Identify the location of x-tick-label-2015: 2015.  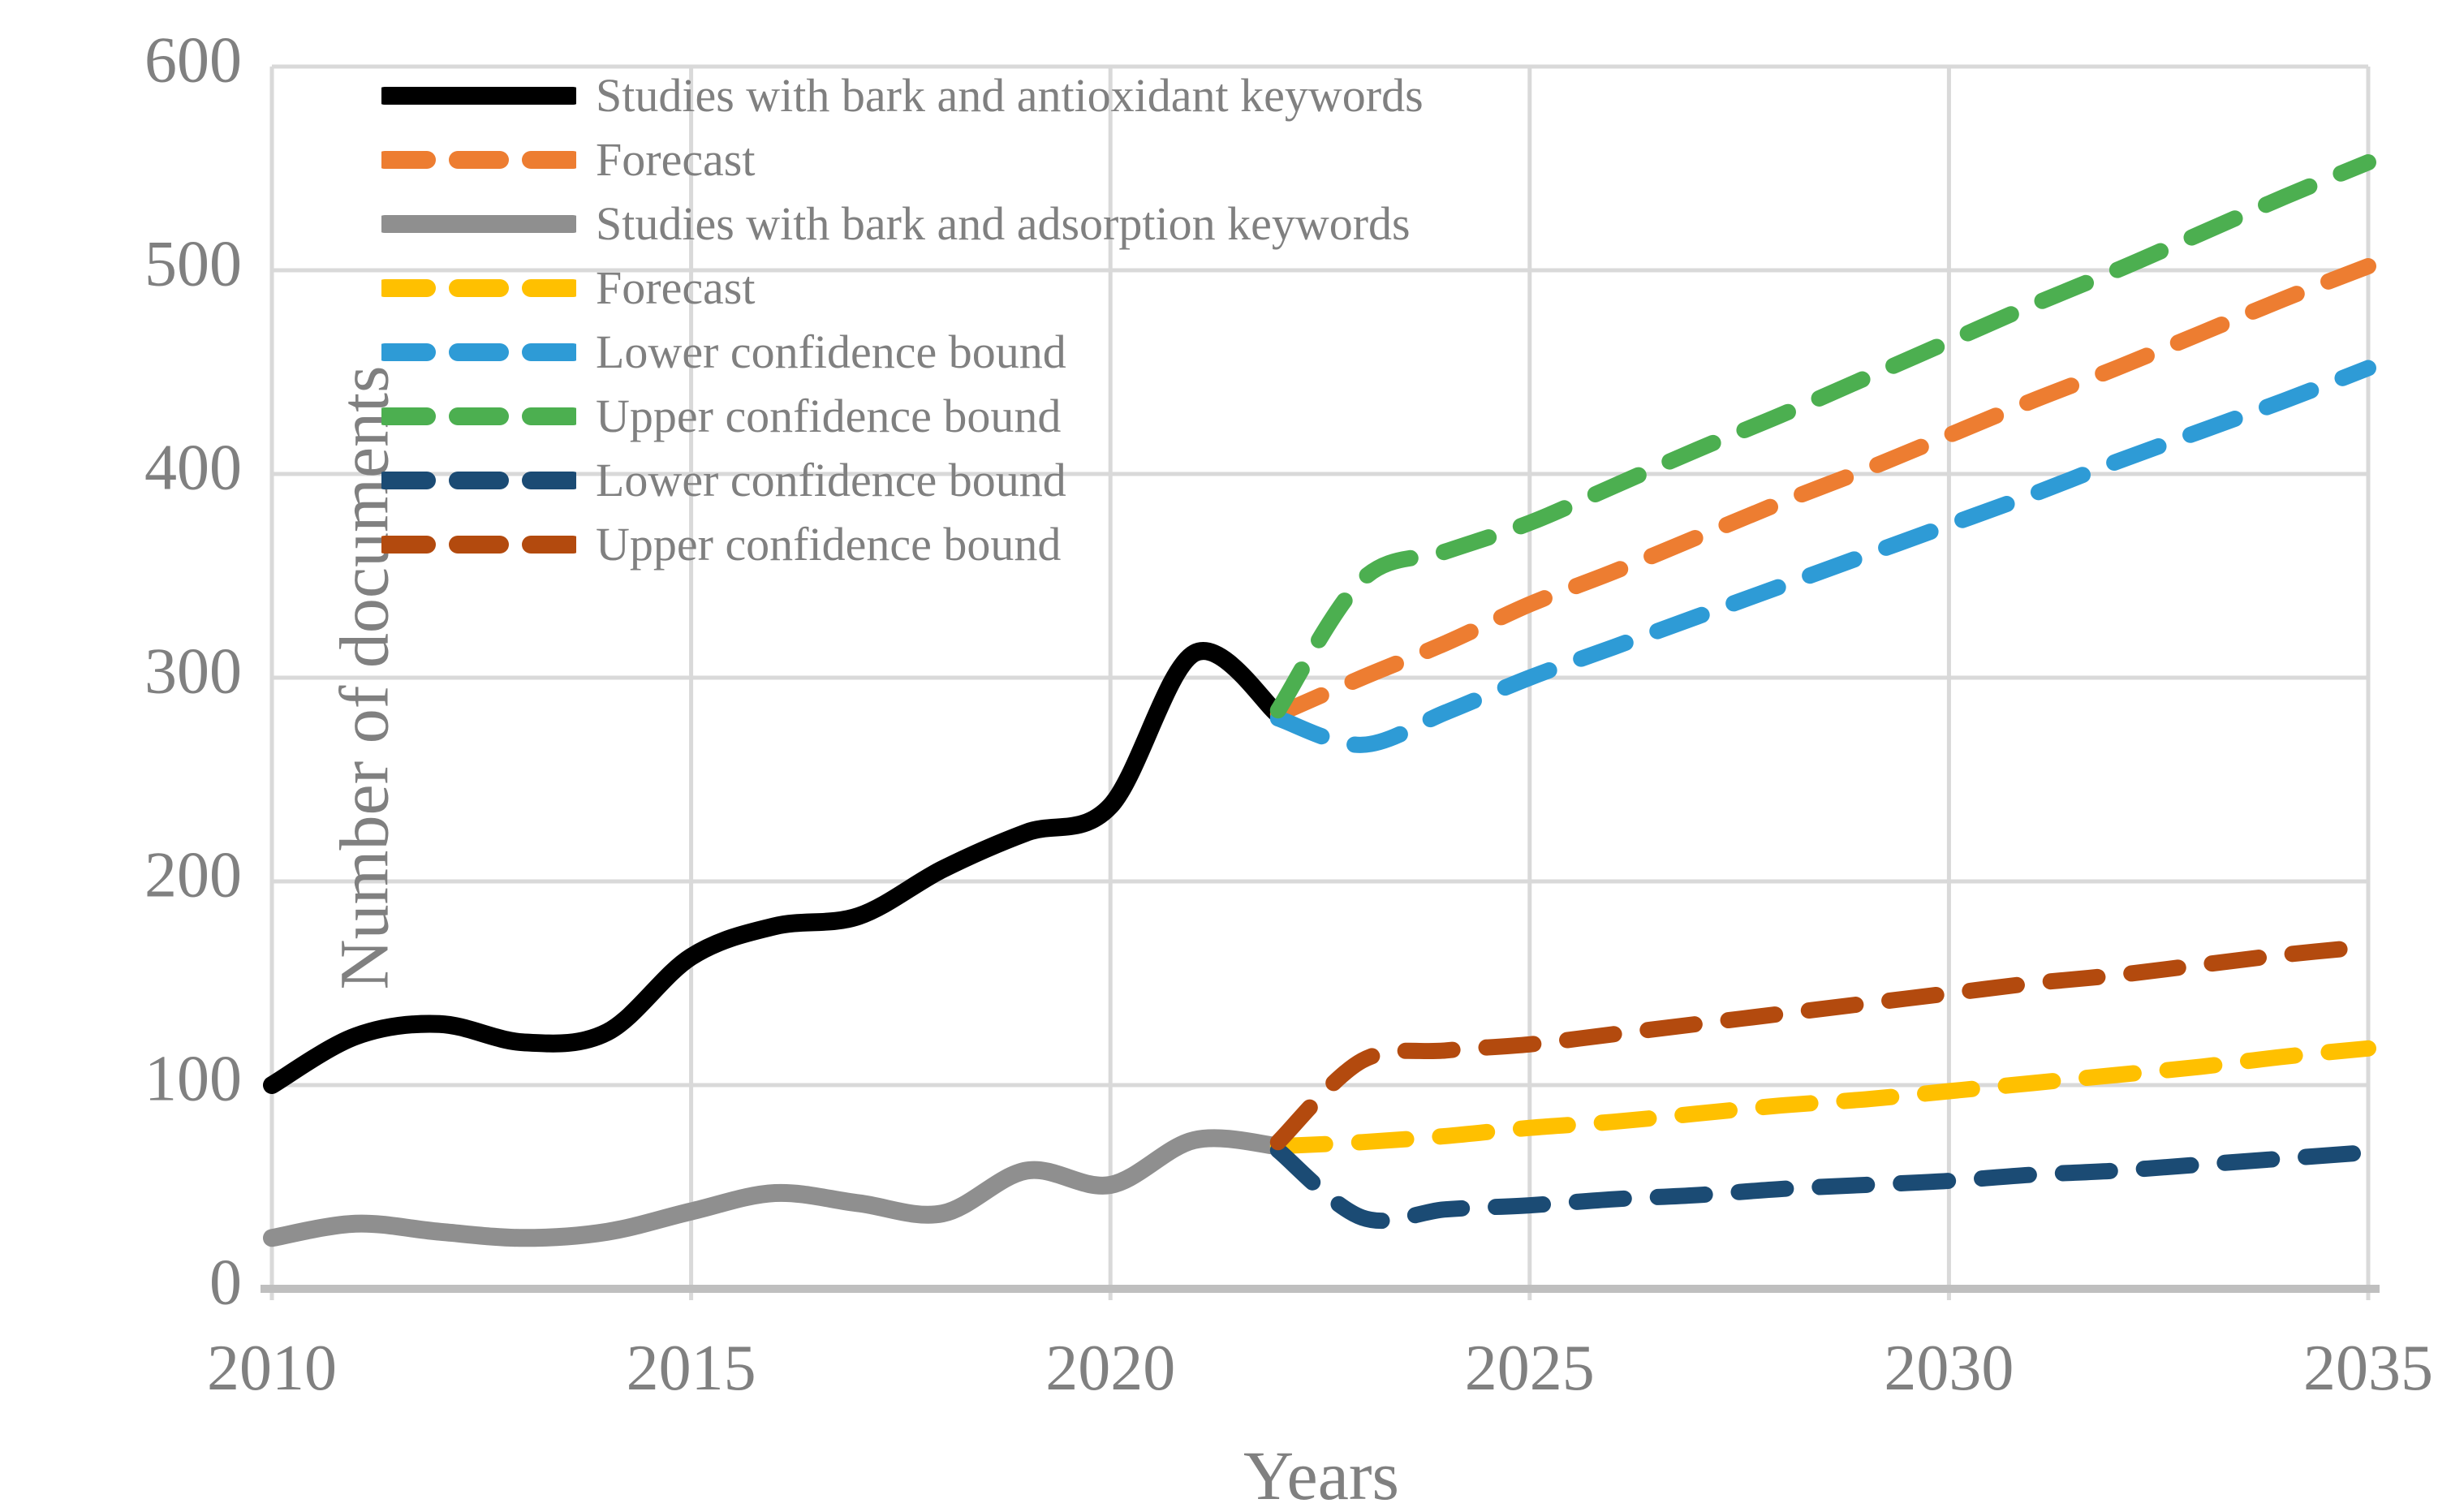
(692, 1368).